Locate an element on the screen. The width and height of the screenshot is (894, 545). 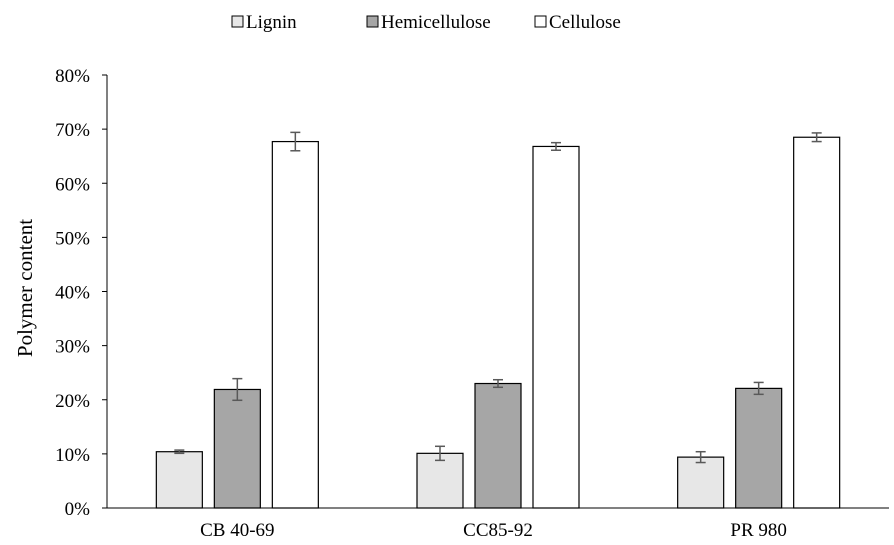
y-tick-label: 40% is located at coordinates (72, 293).